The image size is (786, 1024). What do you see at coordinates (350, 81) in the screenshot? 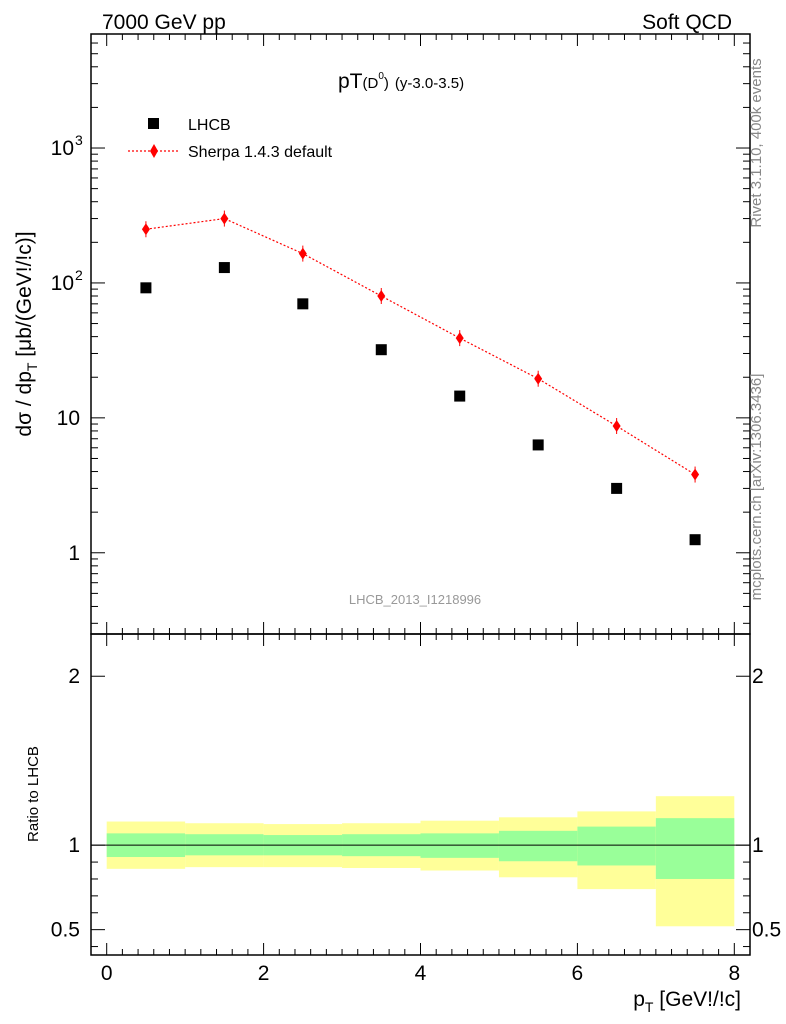
I see `plot-title-main: pT` at bounding box center [350, 81].